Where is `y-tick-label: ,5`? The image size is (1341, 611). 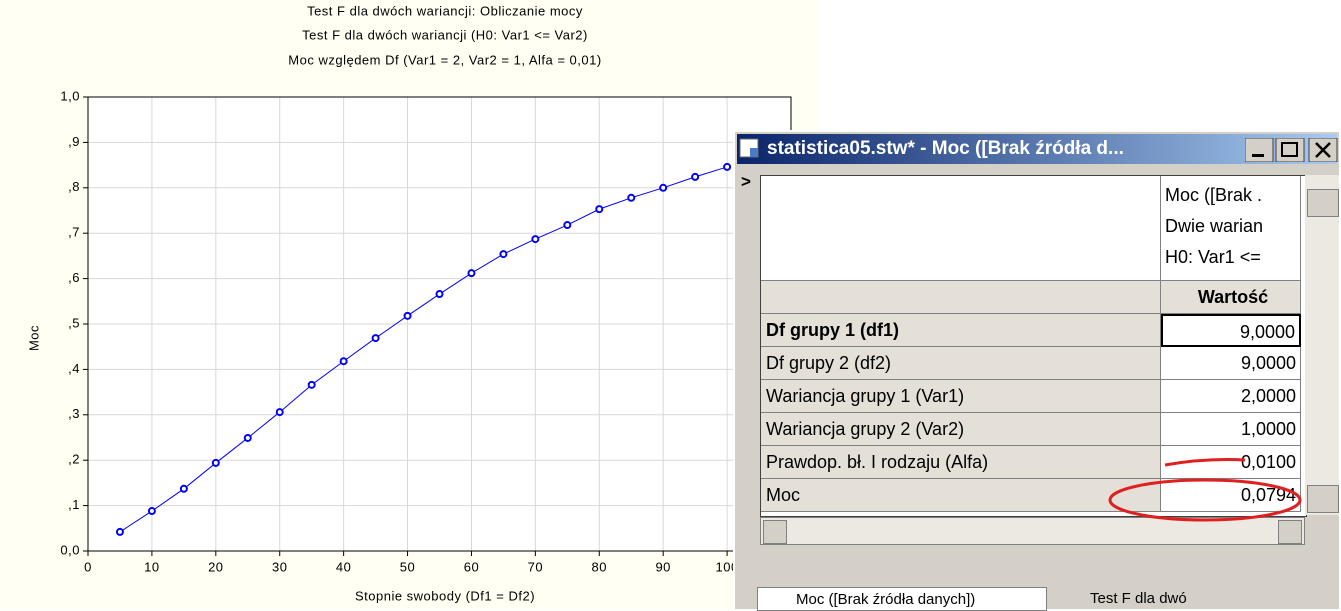 y-tick-label: ,5 is located at coordinates (74, 322).